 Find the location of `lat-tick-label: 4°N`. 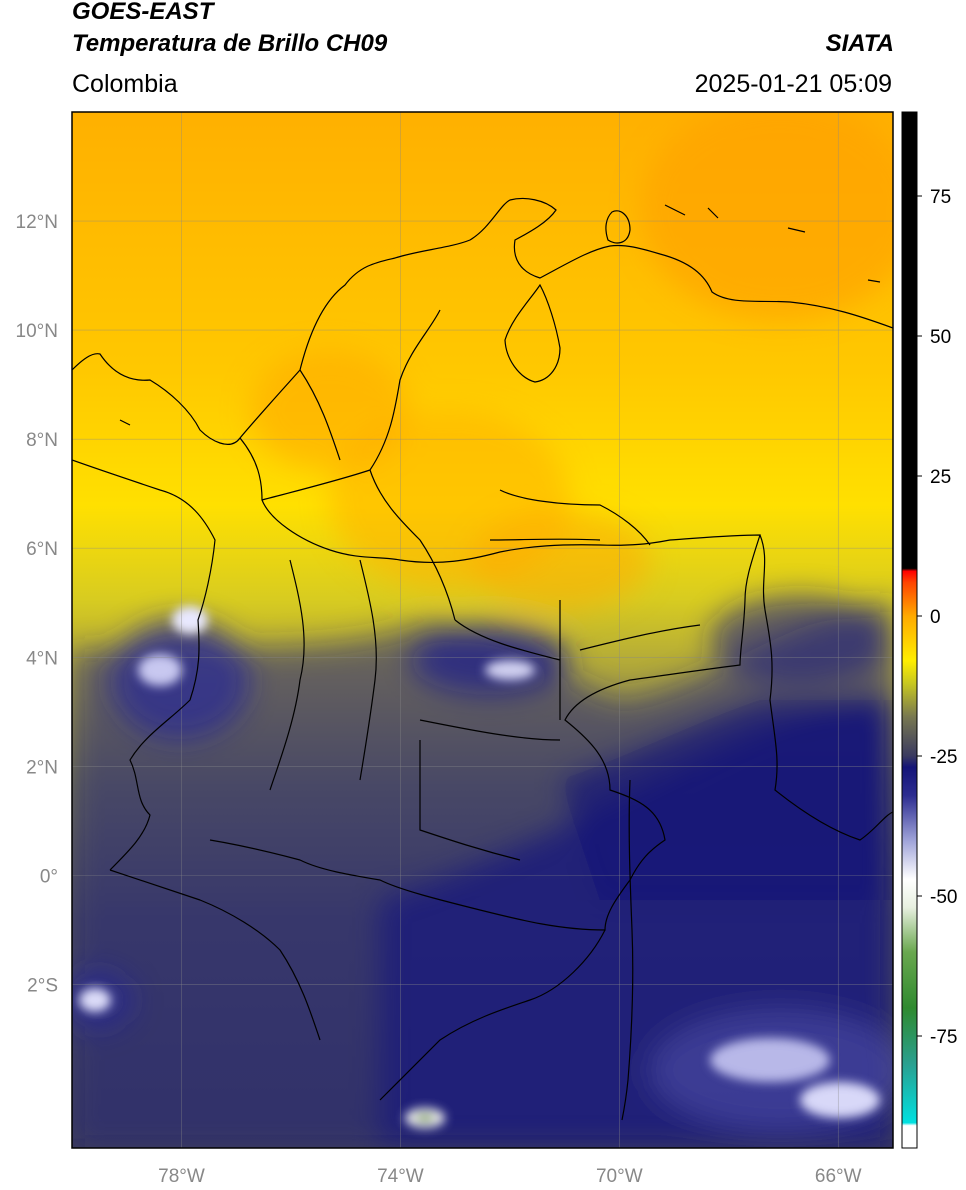

lat-tick-label: 4°N is located at coordinates (42, 658).